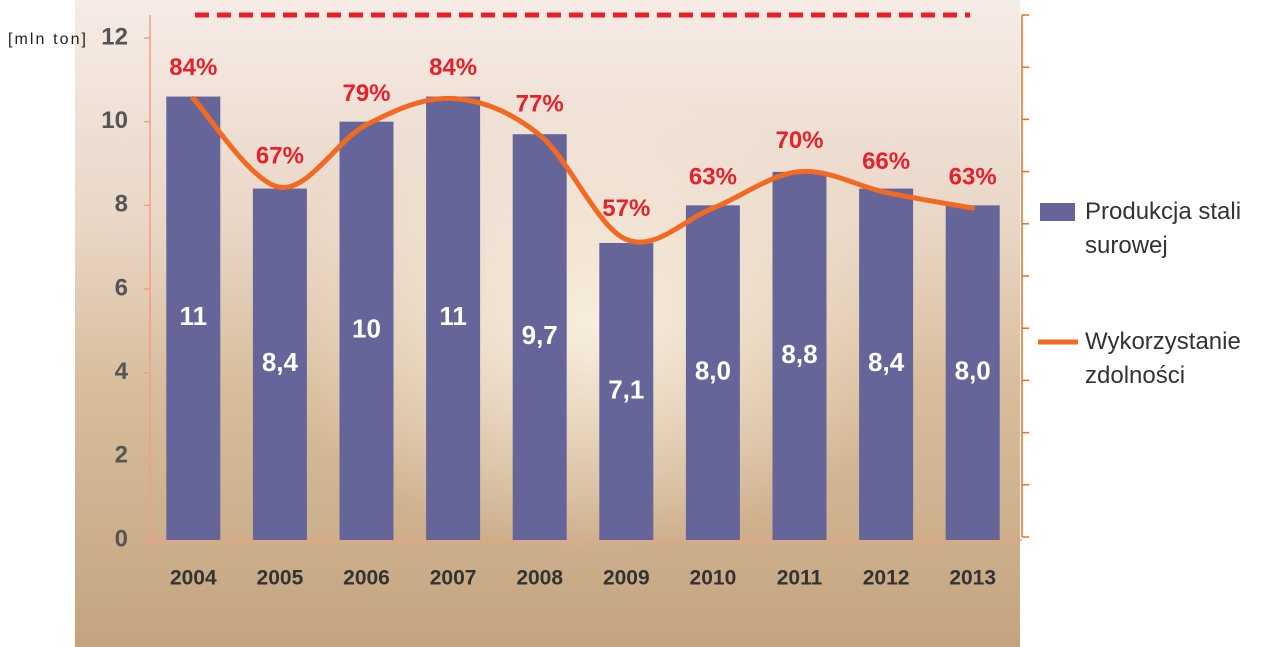 This screenshot has height=647, width=1276. I want to click on x-tick-label: 2007, so click(453, 578).